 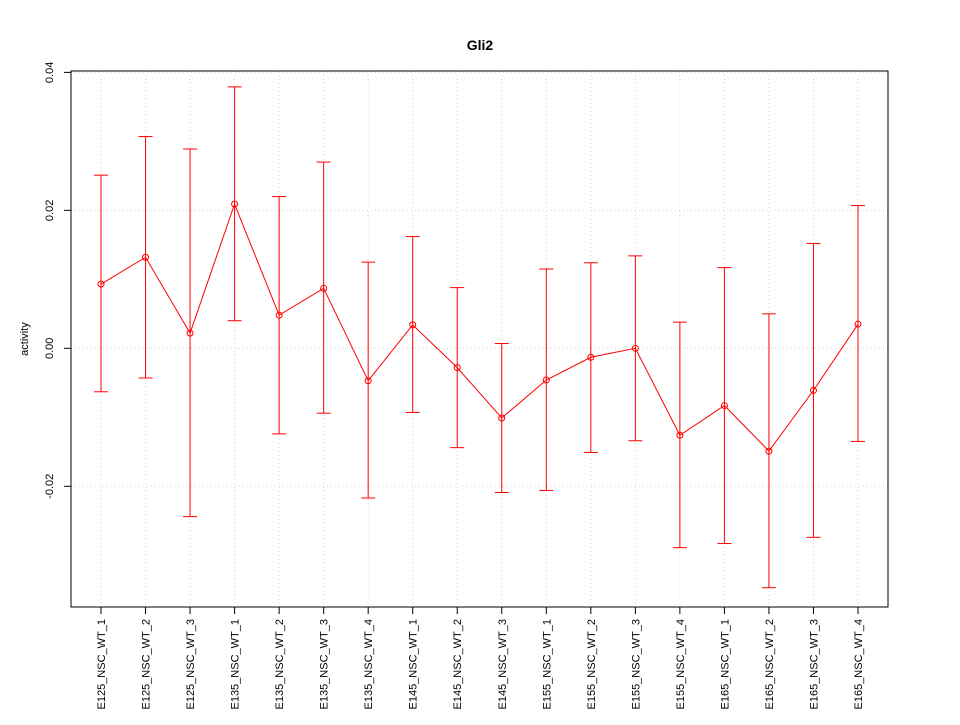 I want to click on x-tick-label: E145_NSC_WT_1, so click(x=414, y=664).